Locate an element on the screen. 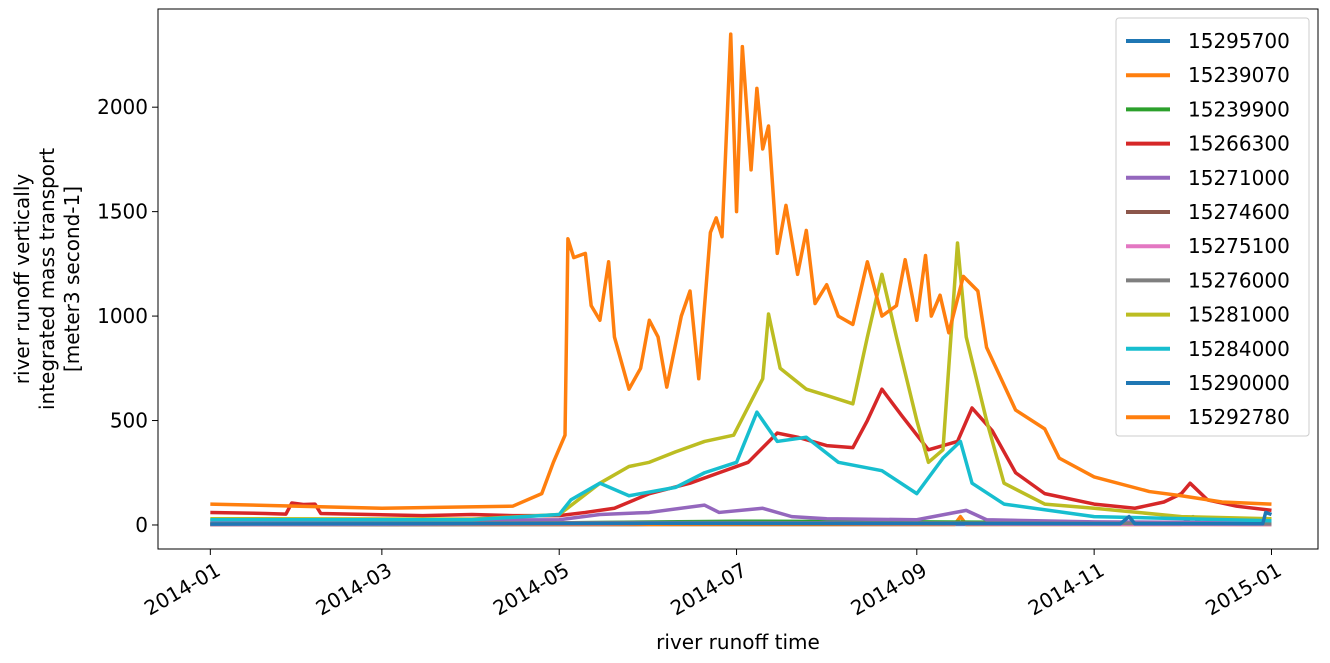 The height and width of the screenshot is (663, 1330). x-tick-label: 2014-07 is located at coordinates (708, 589).